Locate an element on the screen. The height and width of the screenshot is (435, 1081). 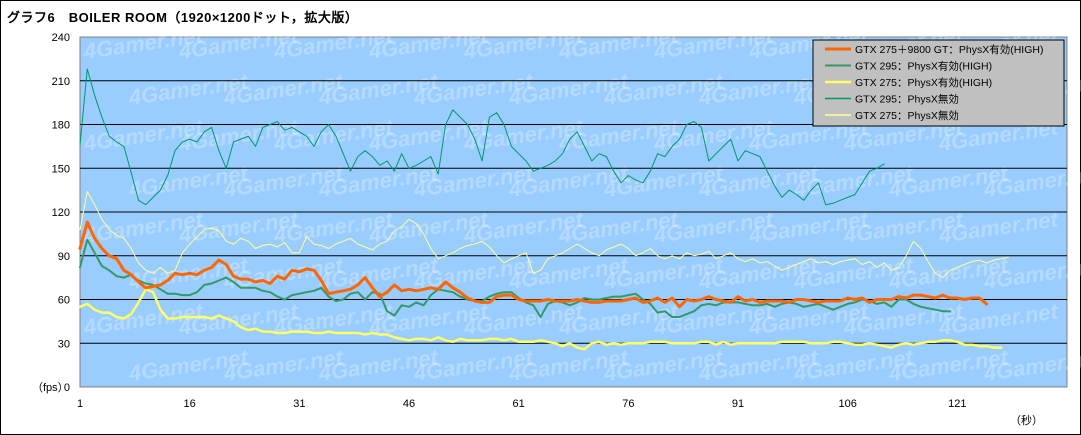
legend-label-4: GTX 295：PhysX無効 is located at coordinates (907, 99).